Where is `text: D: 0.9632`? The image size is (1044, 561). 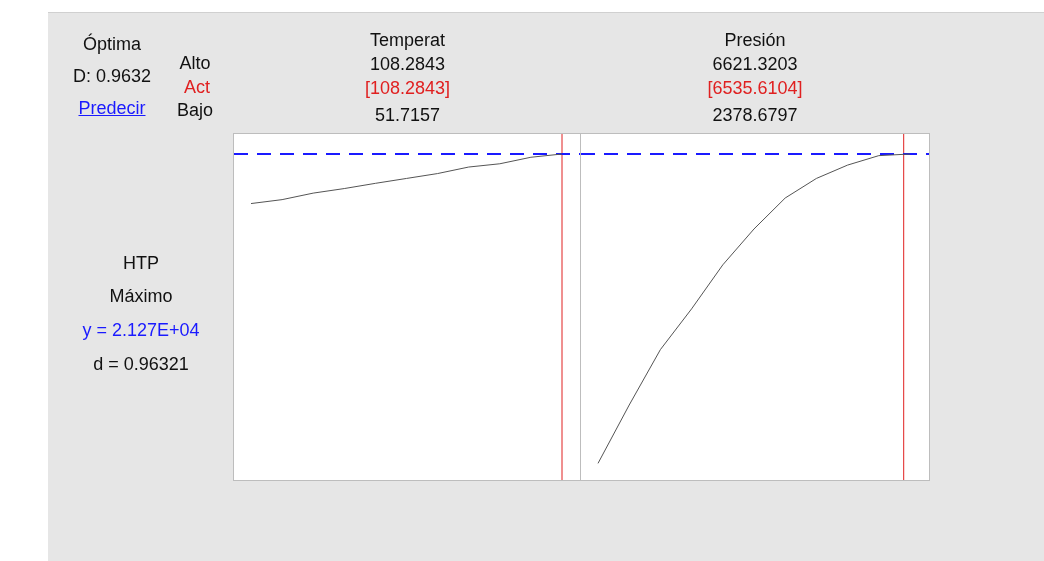
text: D: 0.9632 is located at coordinates (112, 76).